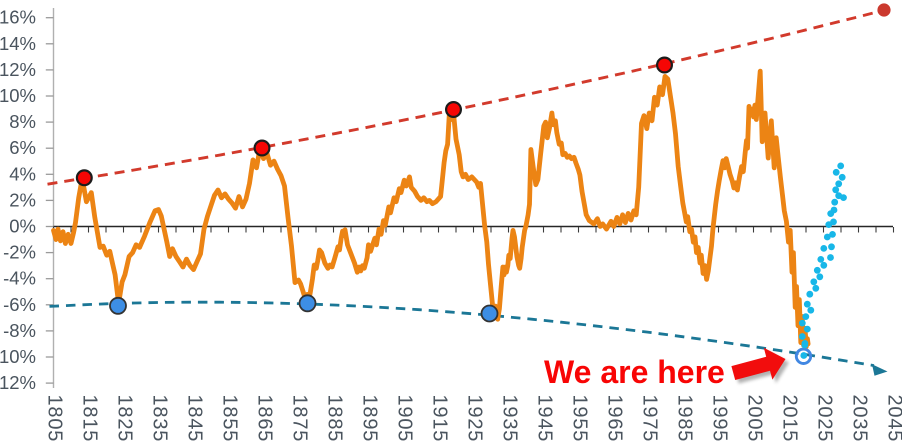 The width and height of the screenshot is (902, 447). Describe the element at coordinates (440, 419) in the screenshot. I see `svg-text: 1915` at that location.